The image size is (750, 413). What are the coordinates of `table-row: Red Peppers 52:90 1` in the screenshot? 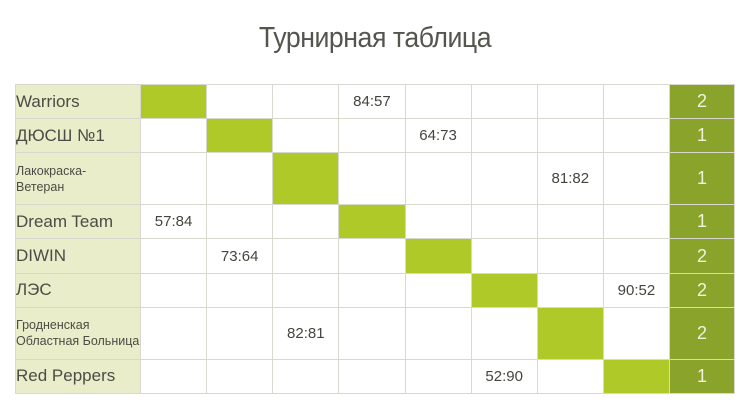 It's located at (375, 376).